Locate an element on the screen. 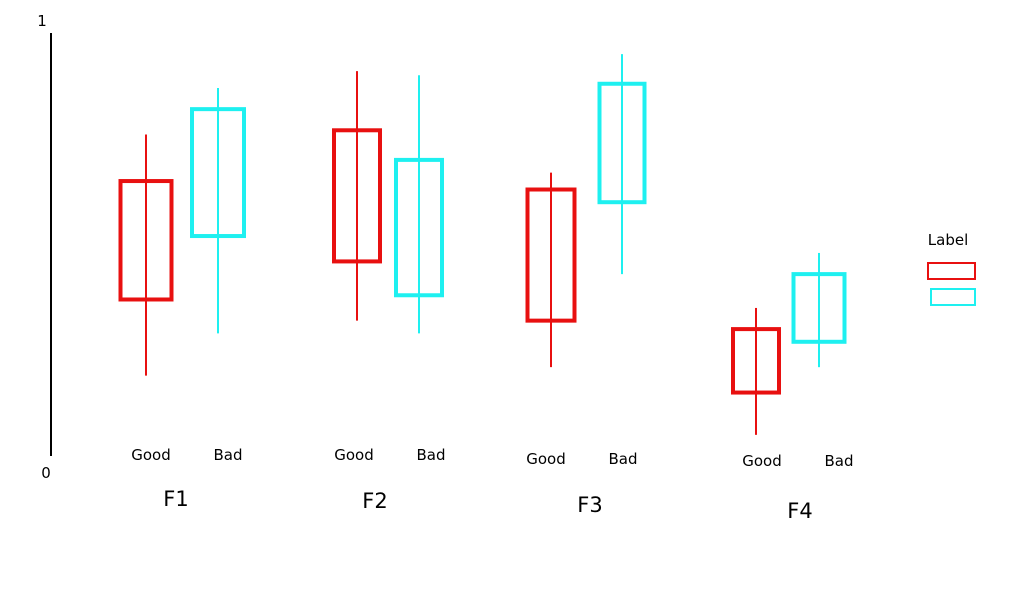  y-tick-top: 1 is located at coordinates (42, 21).